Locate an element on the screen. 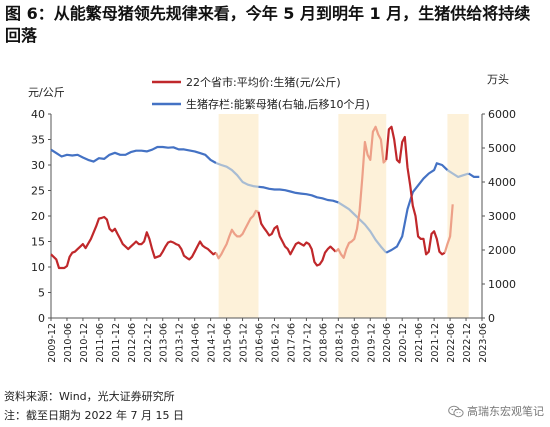  date-note: 注：截至日期为 2022 年 7 月 15 日 is located at coordinates (94, 415).